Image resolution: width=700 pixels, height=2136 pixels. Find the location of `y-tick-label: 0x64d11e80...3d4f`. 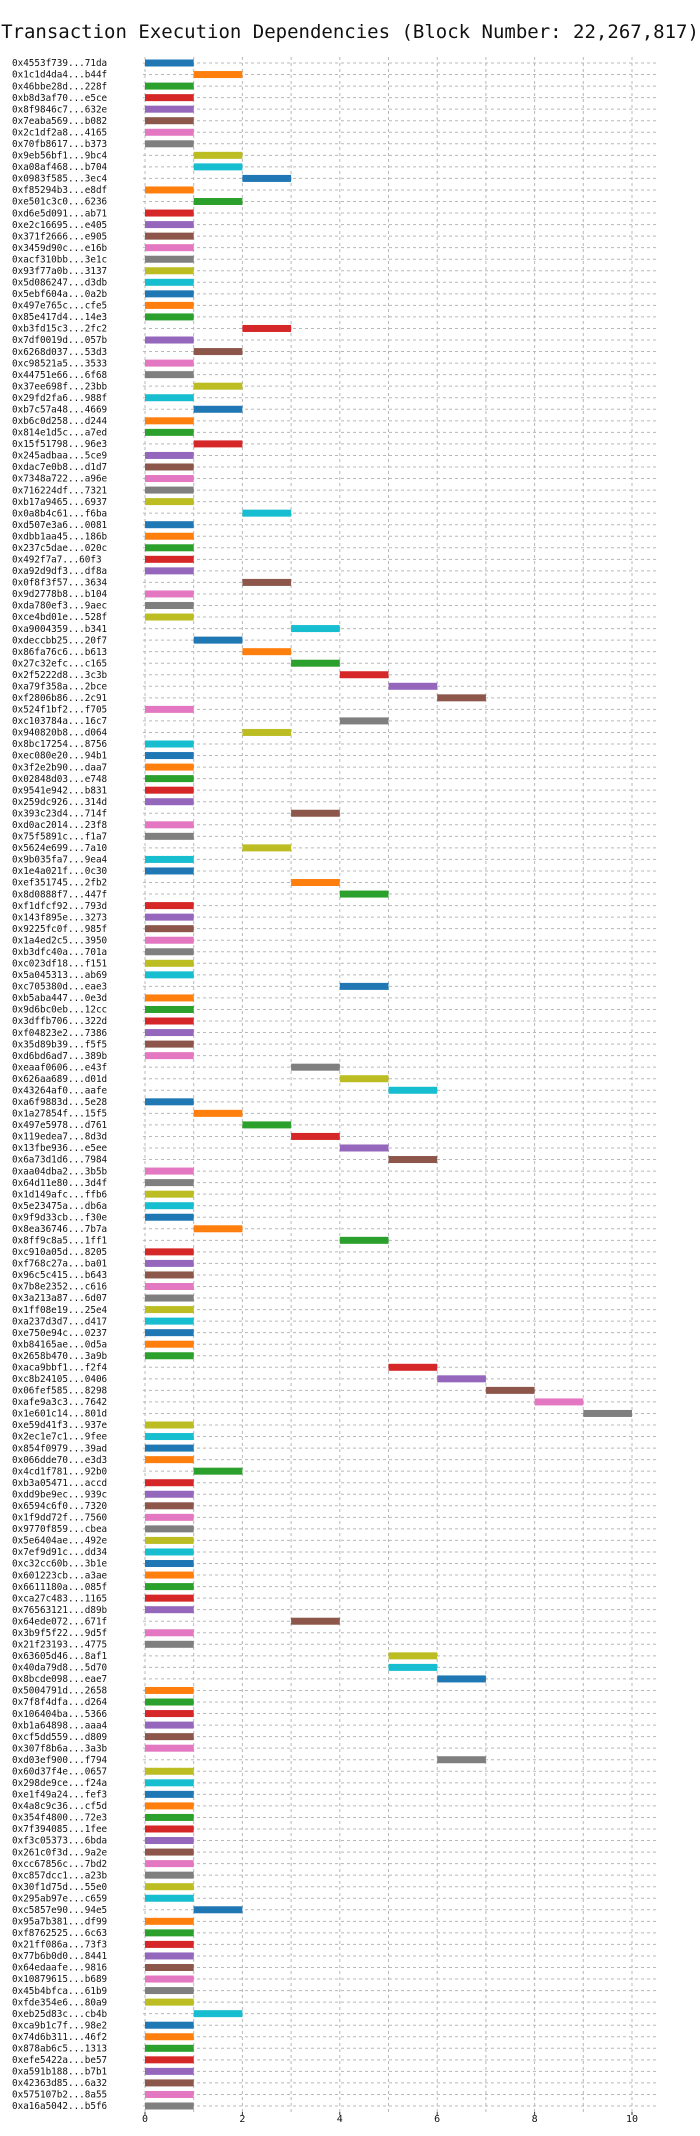

y-tick-label: 0x64d11e80...3d4f is located at coordinates (59, 1183).